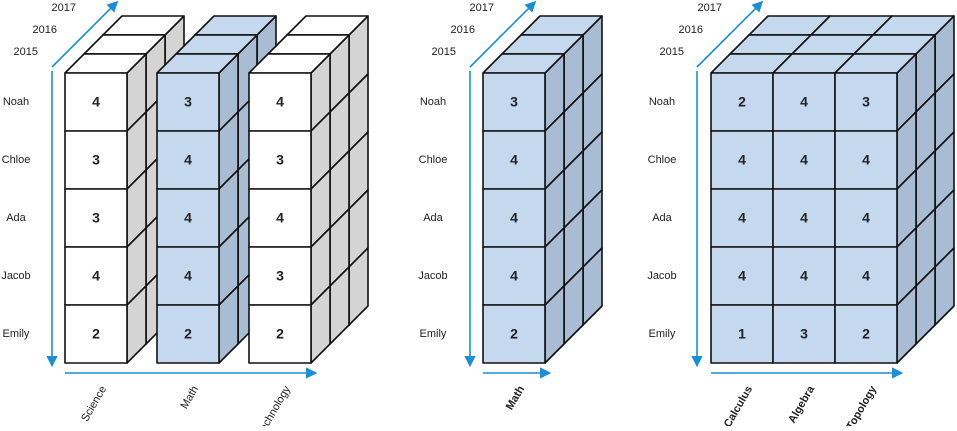  I want to click on cell-value: 1, so click(742, 334).